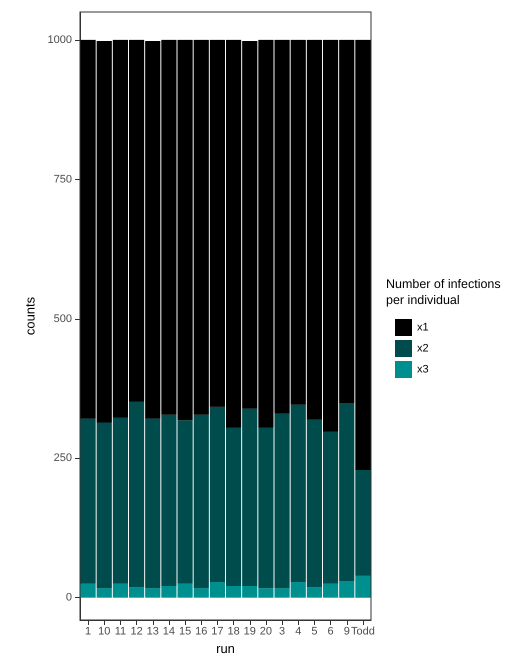 The image size is (516, 670). Describe the element at coordinates (88, 632) in the screenshot. I see `x-tick-label: 1` at that location.